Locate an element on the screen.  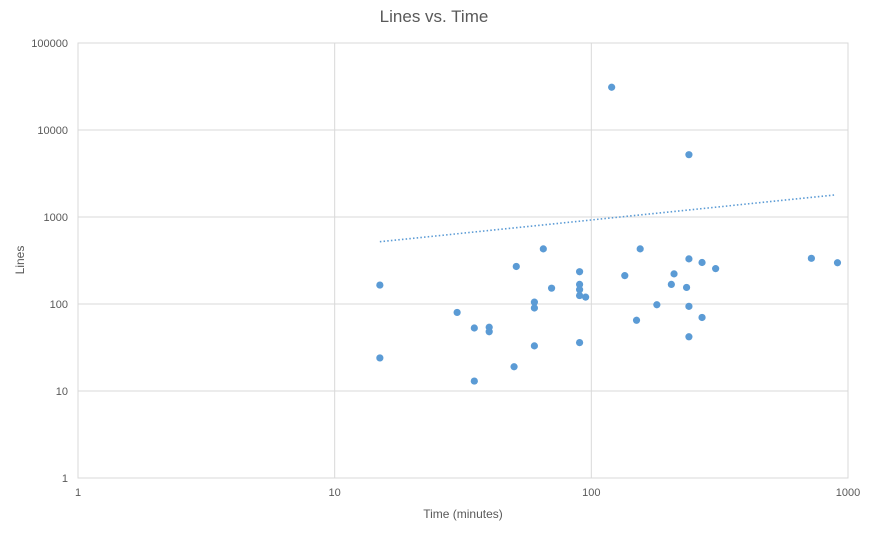
y-tick-label: 10000 is located at coordinates (52, 131).